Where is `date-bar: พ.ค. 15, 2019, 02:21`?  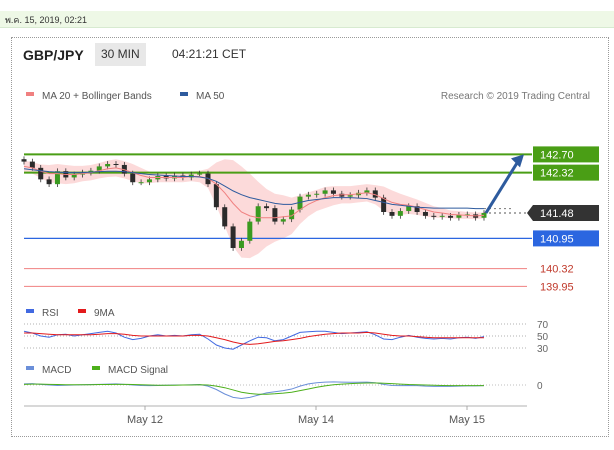 date-bar: พ.ค. 15, 2019, 02:21 is located at coordinates (307, 19).